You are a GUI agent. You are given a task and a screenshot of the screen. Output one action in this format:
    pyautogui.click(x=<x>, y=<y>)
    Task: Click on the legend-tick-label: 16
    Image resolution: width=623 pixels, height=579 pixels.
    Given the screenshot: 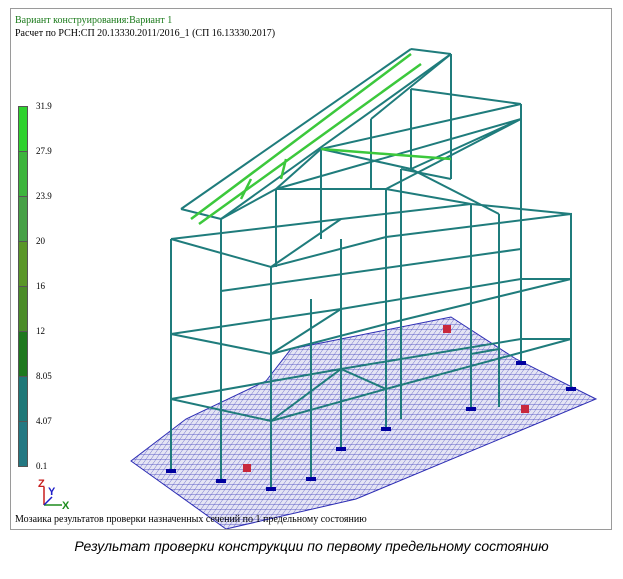 What is the action you would take?
    pyautogui.click(x=40, y=286)
    